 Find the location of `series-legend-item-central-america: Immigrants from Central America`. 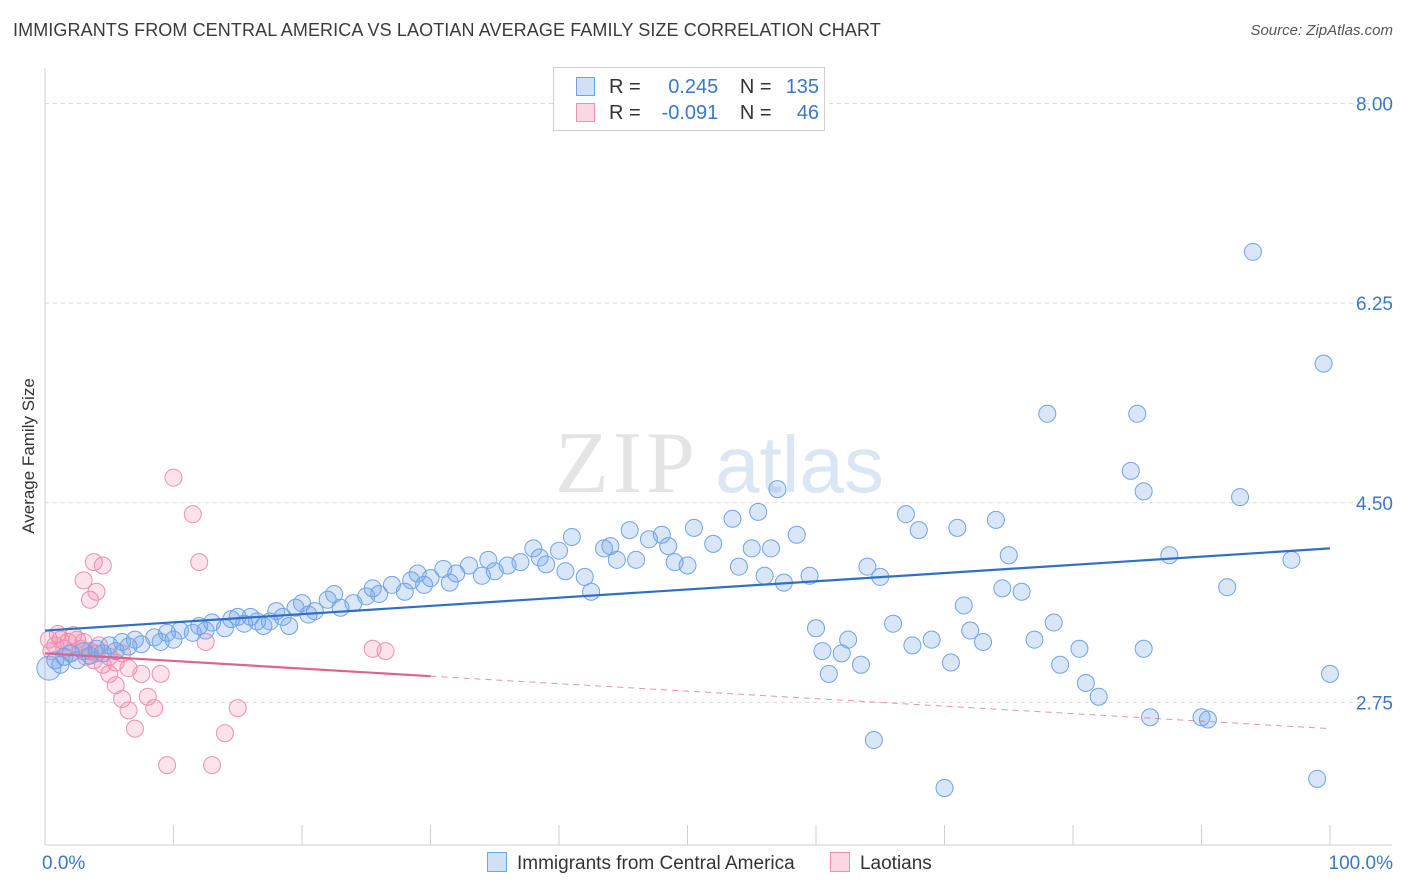

series-legend-item-central-america: Immigrants from Central America is located at coordinates (641, 863).